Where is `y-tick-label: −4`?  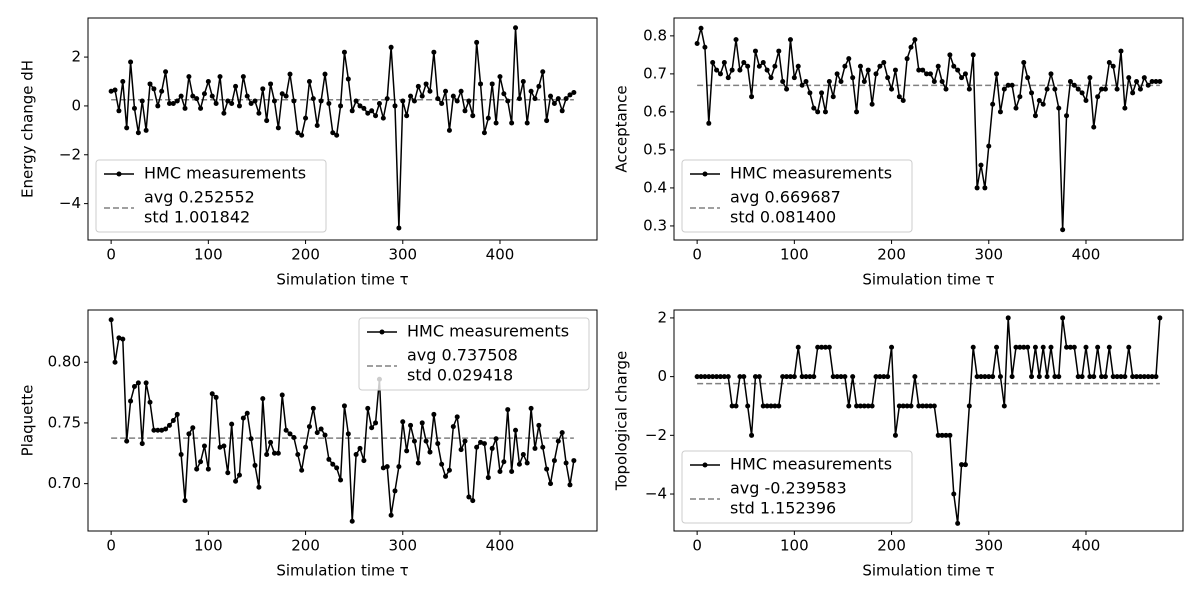 y-tick-label: −4 is located at coordinates (656, 494).